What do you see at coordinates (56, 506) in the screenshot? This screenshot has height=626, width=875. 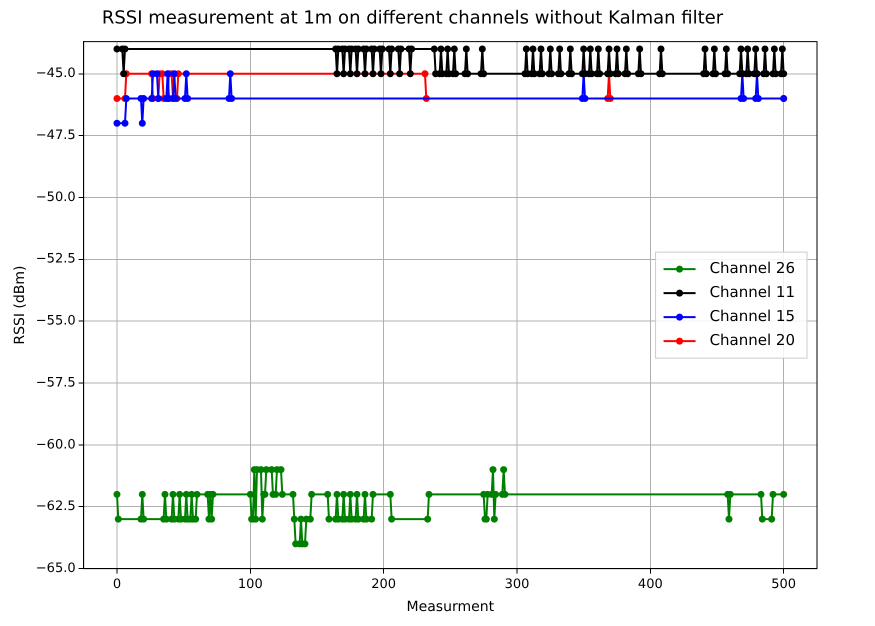 I see `y-tick-label: −62.5` at bounding box center [56, 506].